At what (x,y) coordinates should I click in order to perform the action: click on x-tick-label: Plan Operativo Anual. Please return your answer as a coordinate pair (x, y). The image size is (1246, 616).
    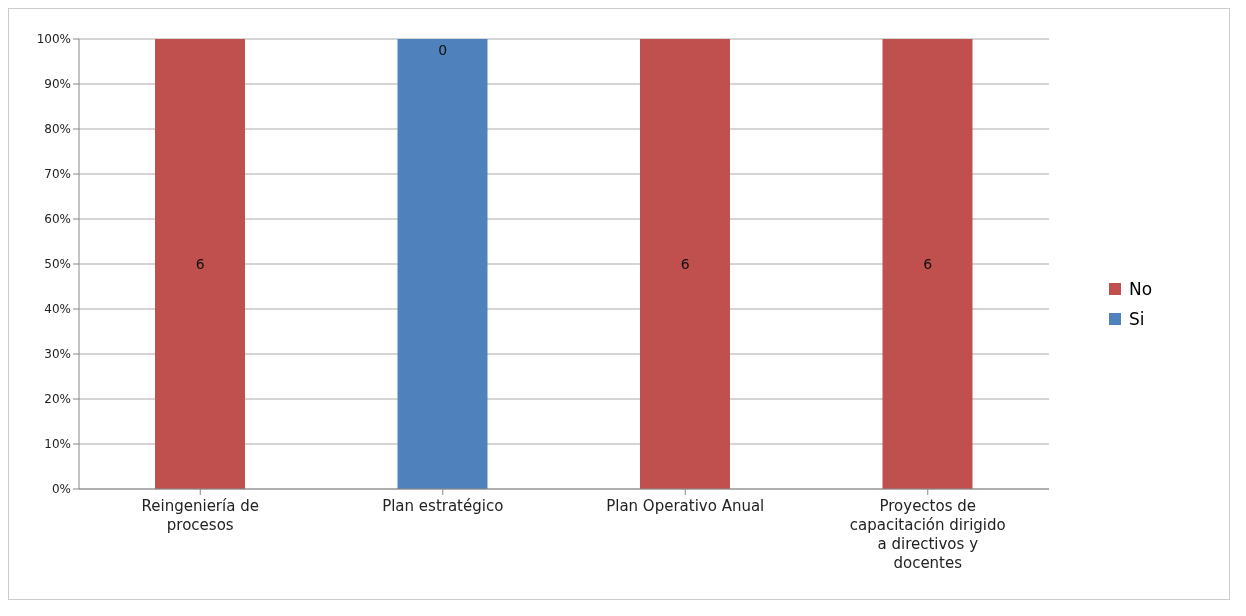
    Looking at the image, I should click on (685, 506).